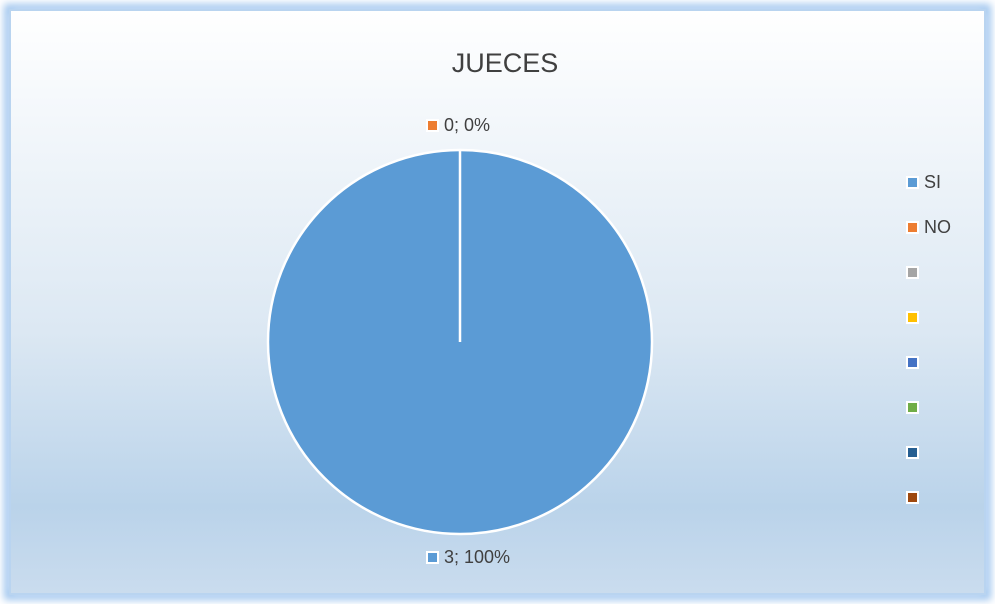 This screenshot has height=604, width=995. What do you see at coordinates (937, 227) in the screenshot?
I see `legend-label: NO` at bounding box center [937, 227].